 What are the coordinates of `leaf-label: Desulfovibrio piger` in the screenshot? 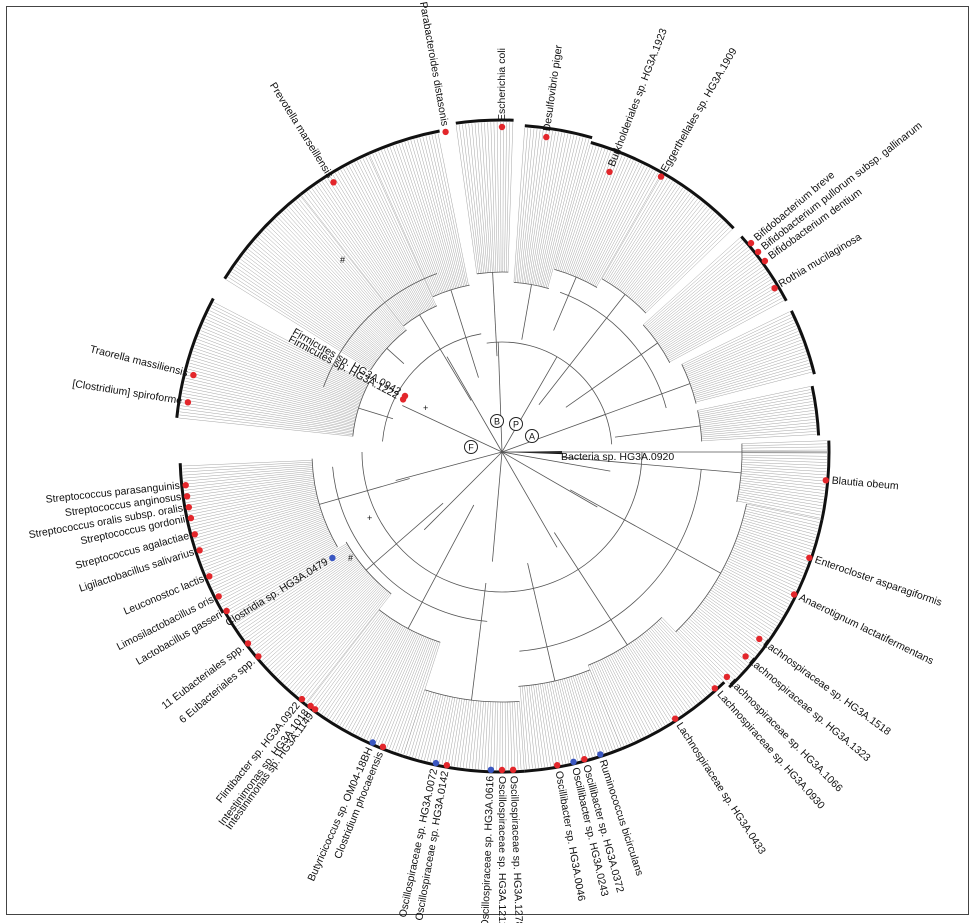 It's located at (553, 88).